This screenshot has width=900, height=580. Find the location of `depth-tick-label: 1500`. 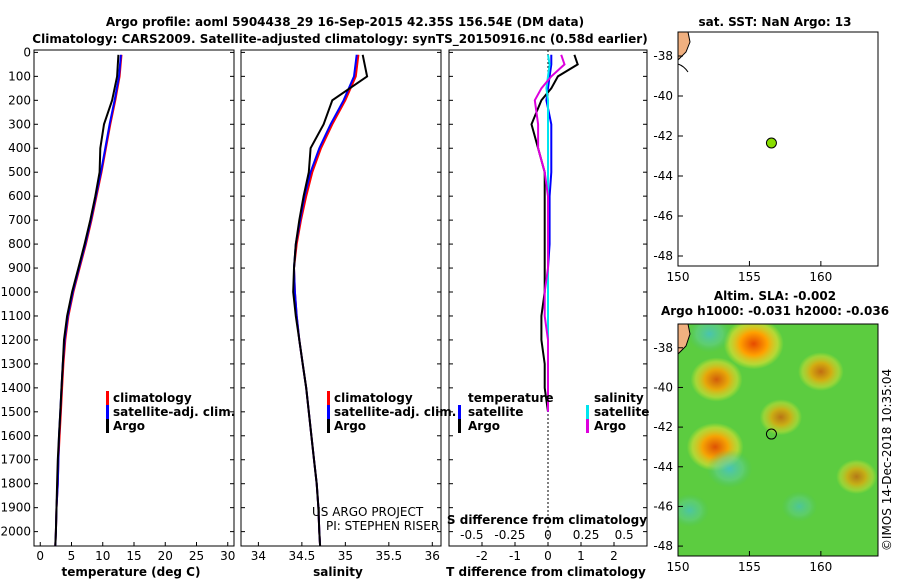

depth-tick-label: 1500 is located at coordinates (15, 412).